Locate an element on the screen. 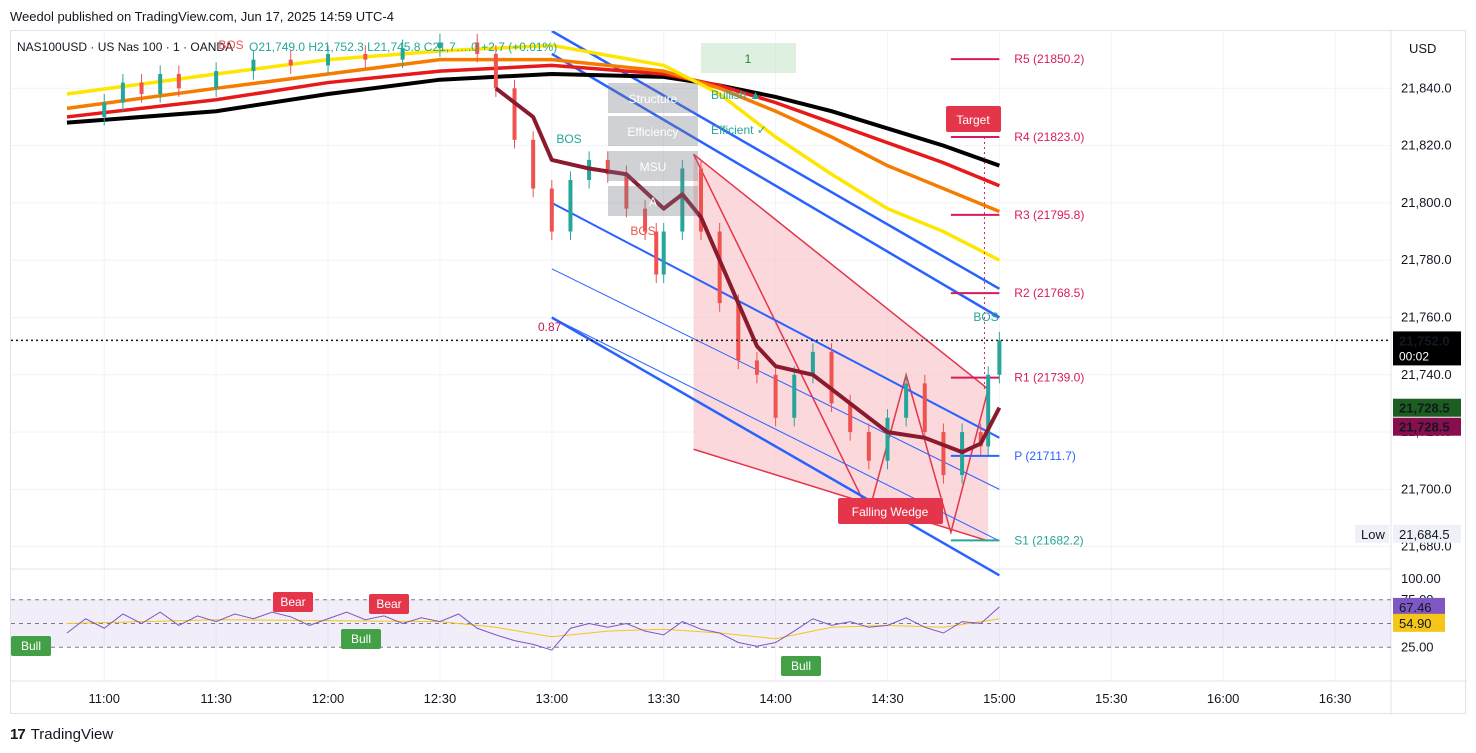 The width and height of the screenshot is (1476, 753). price-tick: 21,820.0 is located at coordinates (1426, 145).